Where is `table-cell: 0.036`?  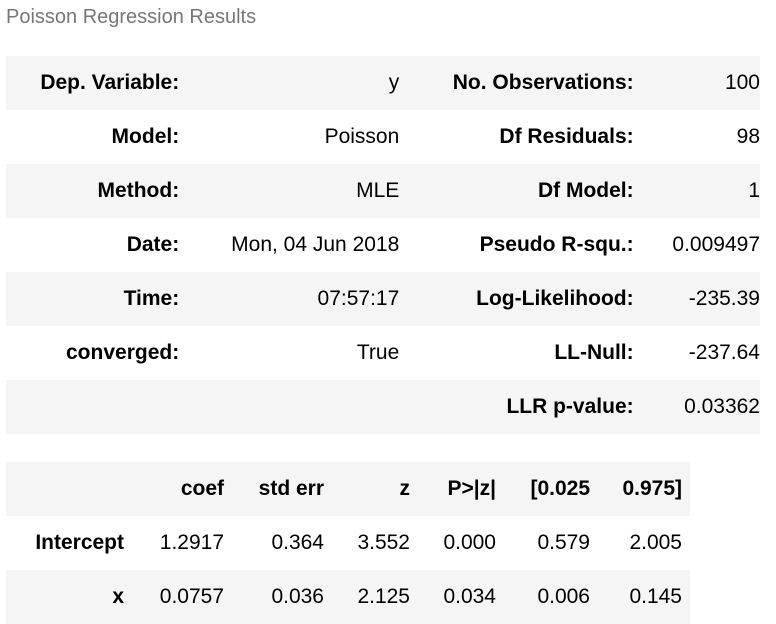 table-cell: 0.036 is located at coordinates (297, 596).